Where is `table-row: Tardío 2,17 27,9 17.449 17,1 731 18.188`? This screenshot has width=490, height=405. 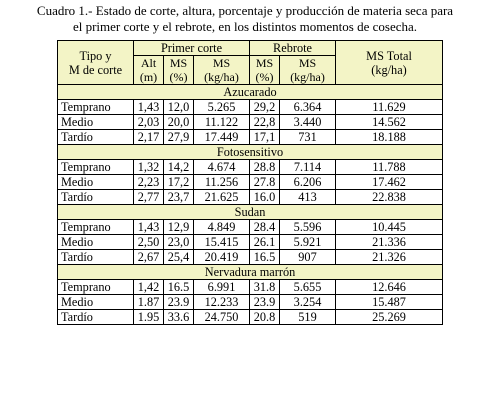
table-row: Tardío 2,17 27,9 17.449 17,1 731 18.188 is located at coordinates (250, 137).